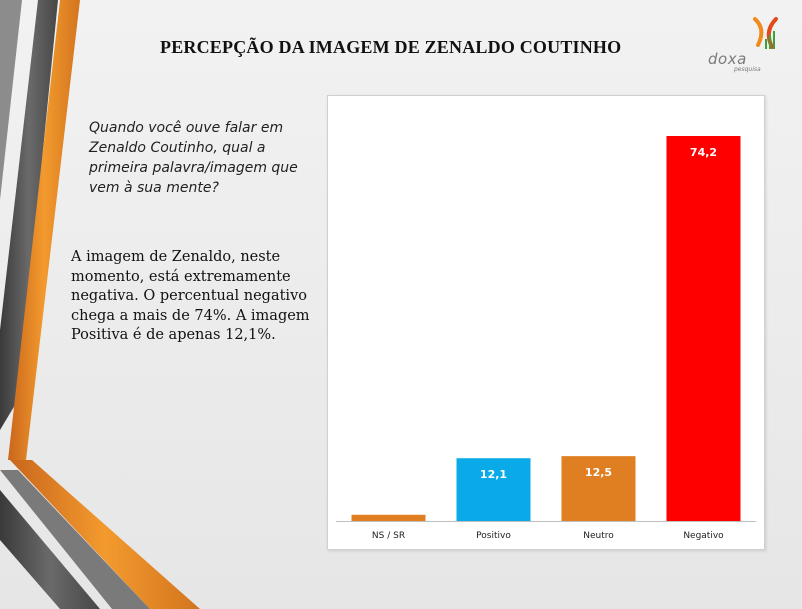  Describe the element at coordinates (388, 517) in the screenshot. I see `bar-ns-sr` at that location.